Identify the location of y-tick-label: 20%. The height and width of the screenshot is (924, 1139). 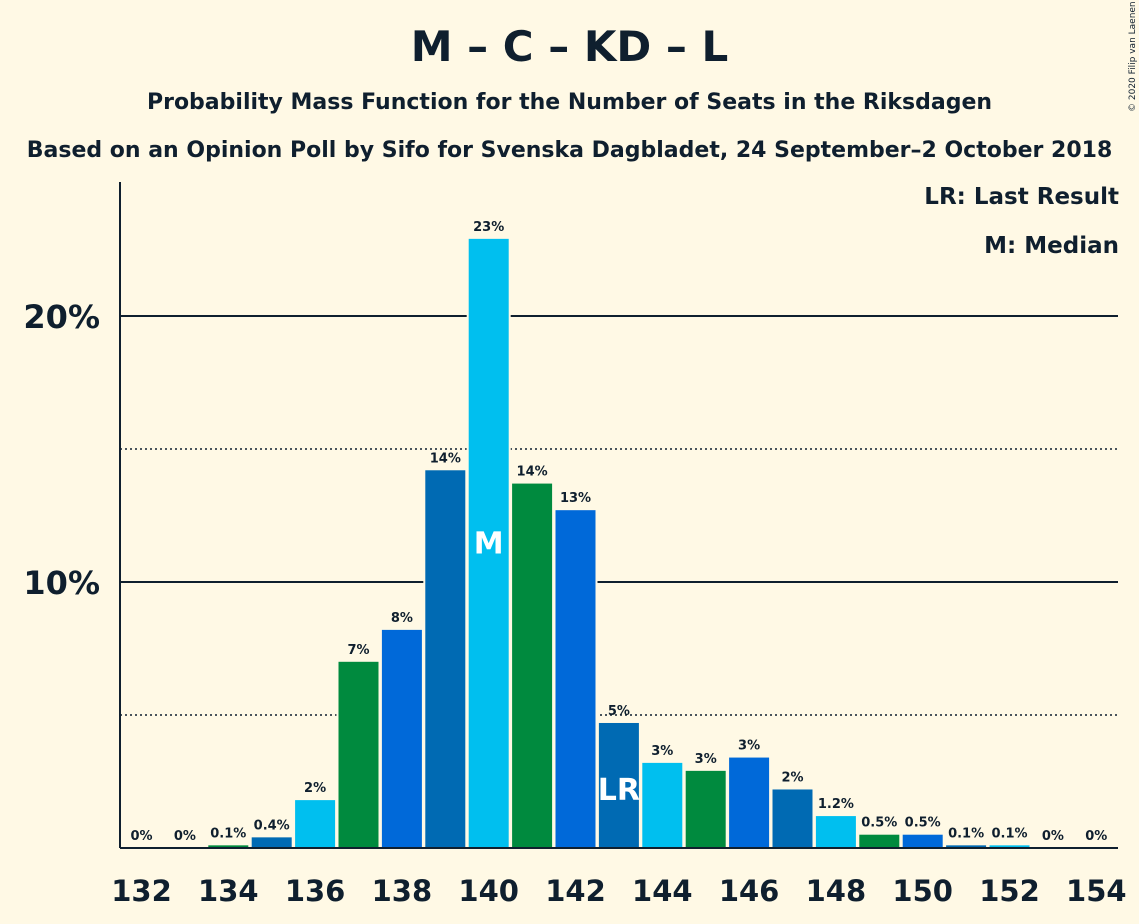
(61, 317).